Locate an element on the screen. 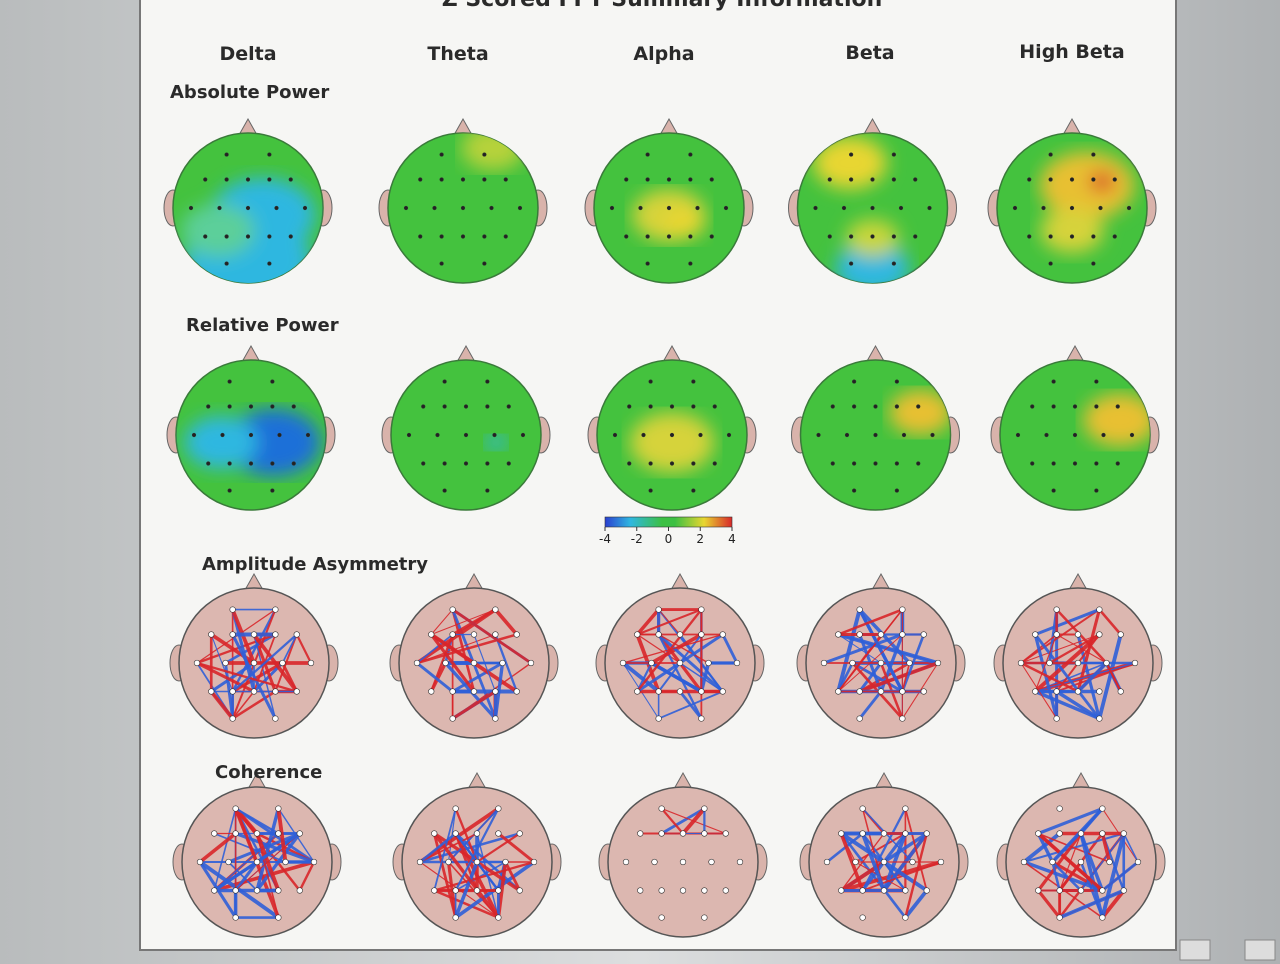 This screenshot has height=964, width=1280. row-label: Coherence is located at coordinates (268, 772).